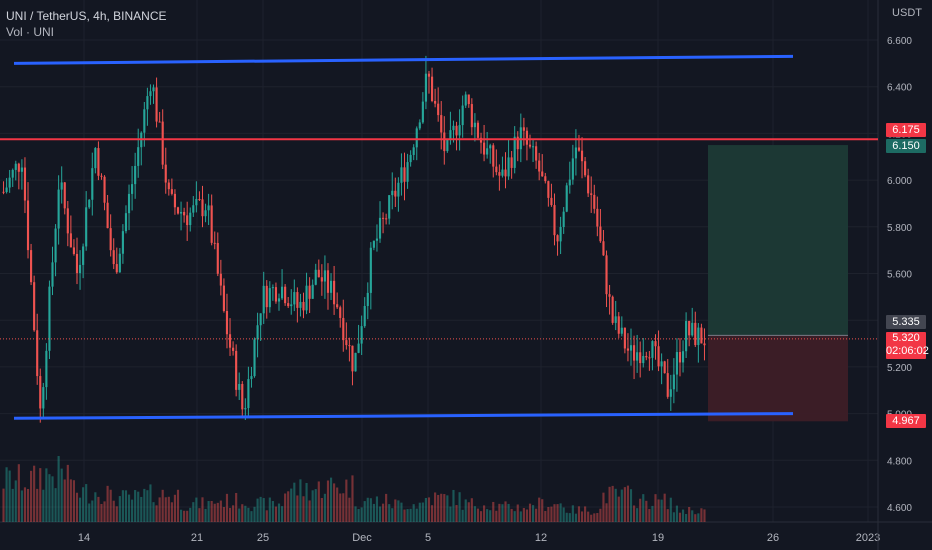 The image size is (932, 550). Describe the element at coordinates (906, 421) in the screenshot. I see `stop-price-tag: 4.967` at that location.